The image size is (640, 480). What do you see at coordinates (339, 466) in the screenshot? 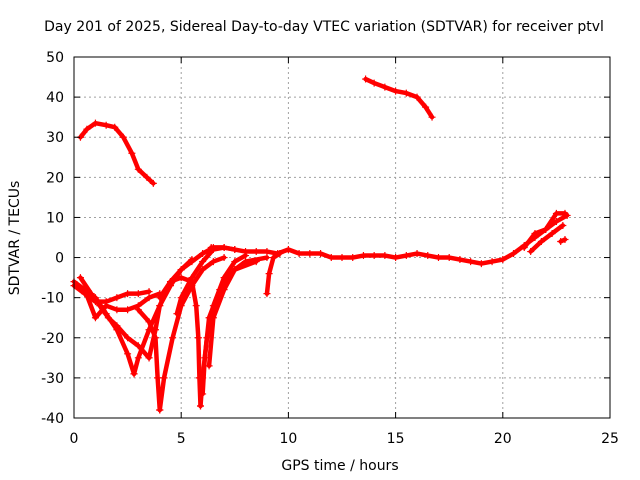
I see `x-axis-label: GPS time / hours` at bounding box center [339, 466].